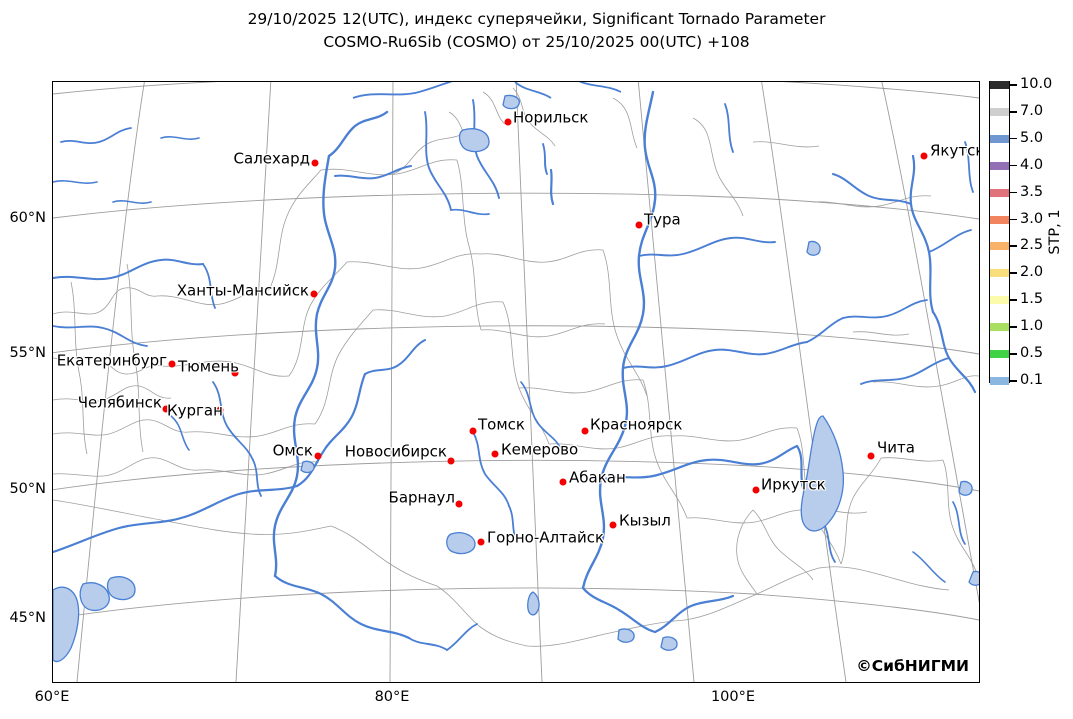  I want to click on colorbar-tick-label: 2.5, so click(1032, 245).